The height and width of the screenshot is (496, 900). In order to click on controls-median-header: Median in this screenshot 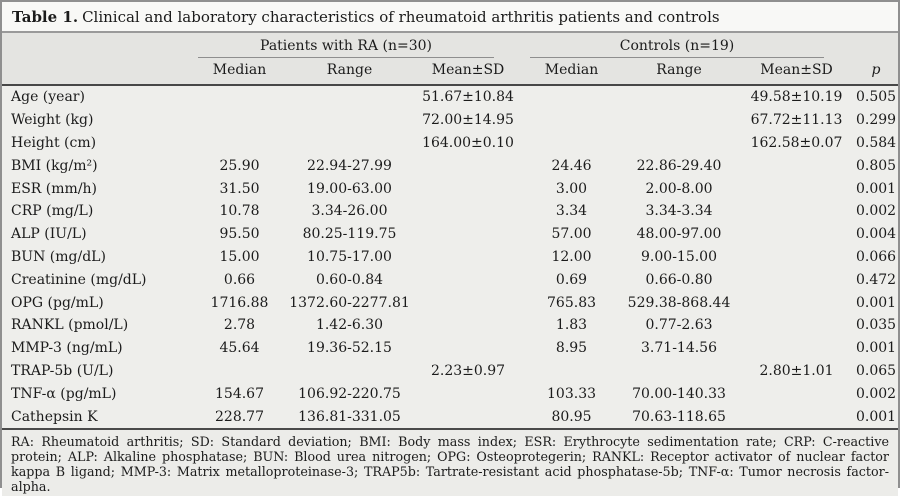, I will do `click(572, 72)`.